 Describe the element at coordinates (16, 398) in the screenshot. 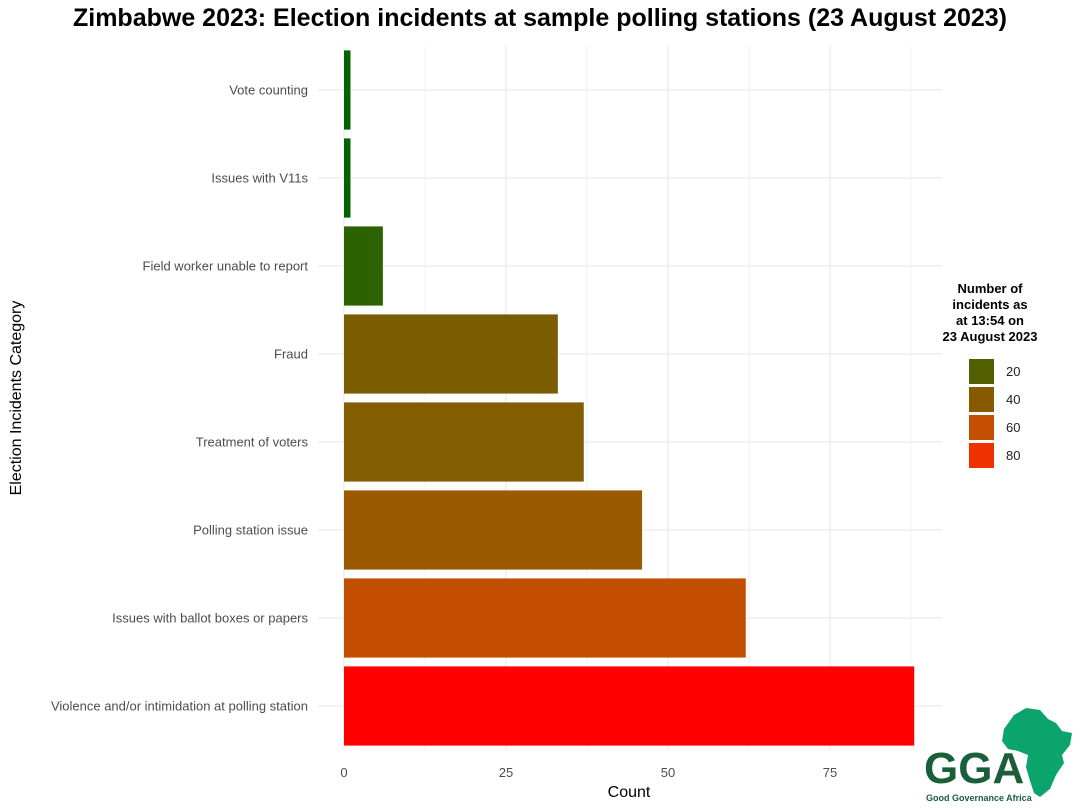

I see `y-axis-label: Election Incidents Category` at that location.